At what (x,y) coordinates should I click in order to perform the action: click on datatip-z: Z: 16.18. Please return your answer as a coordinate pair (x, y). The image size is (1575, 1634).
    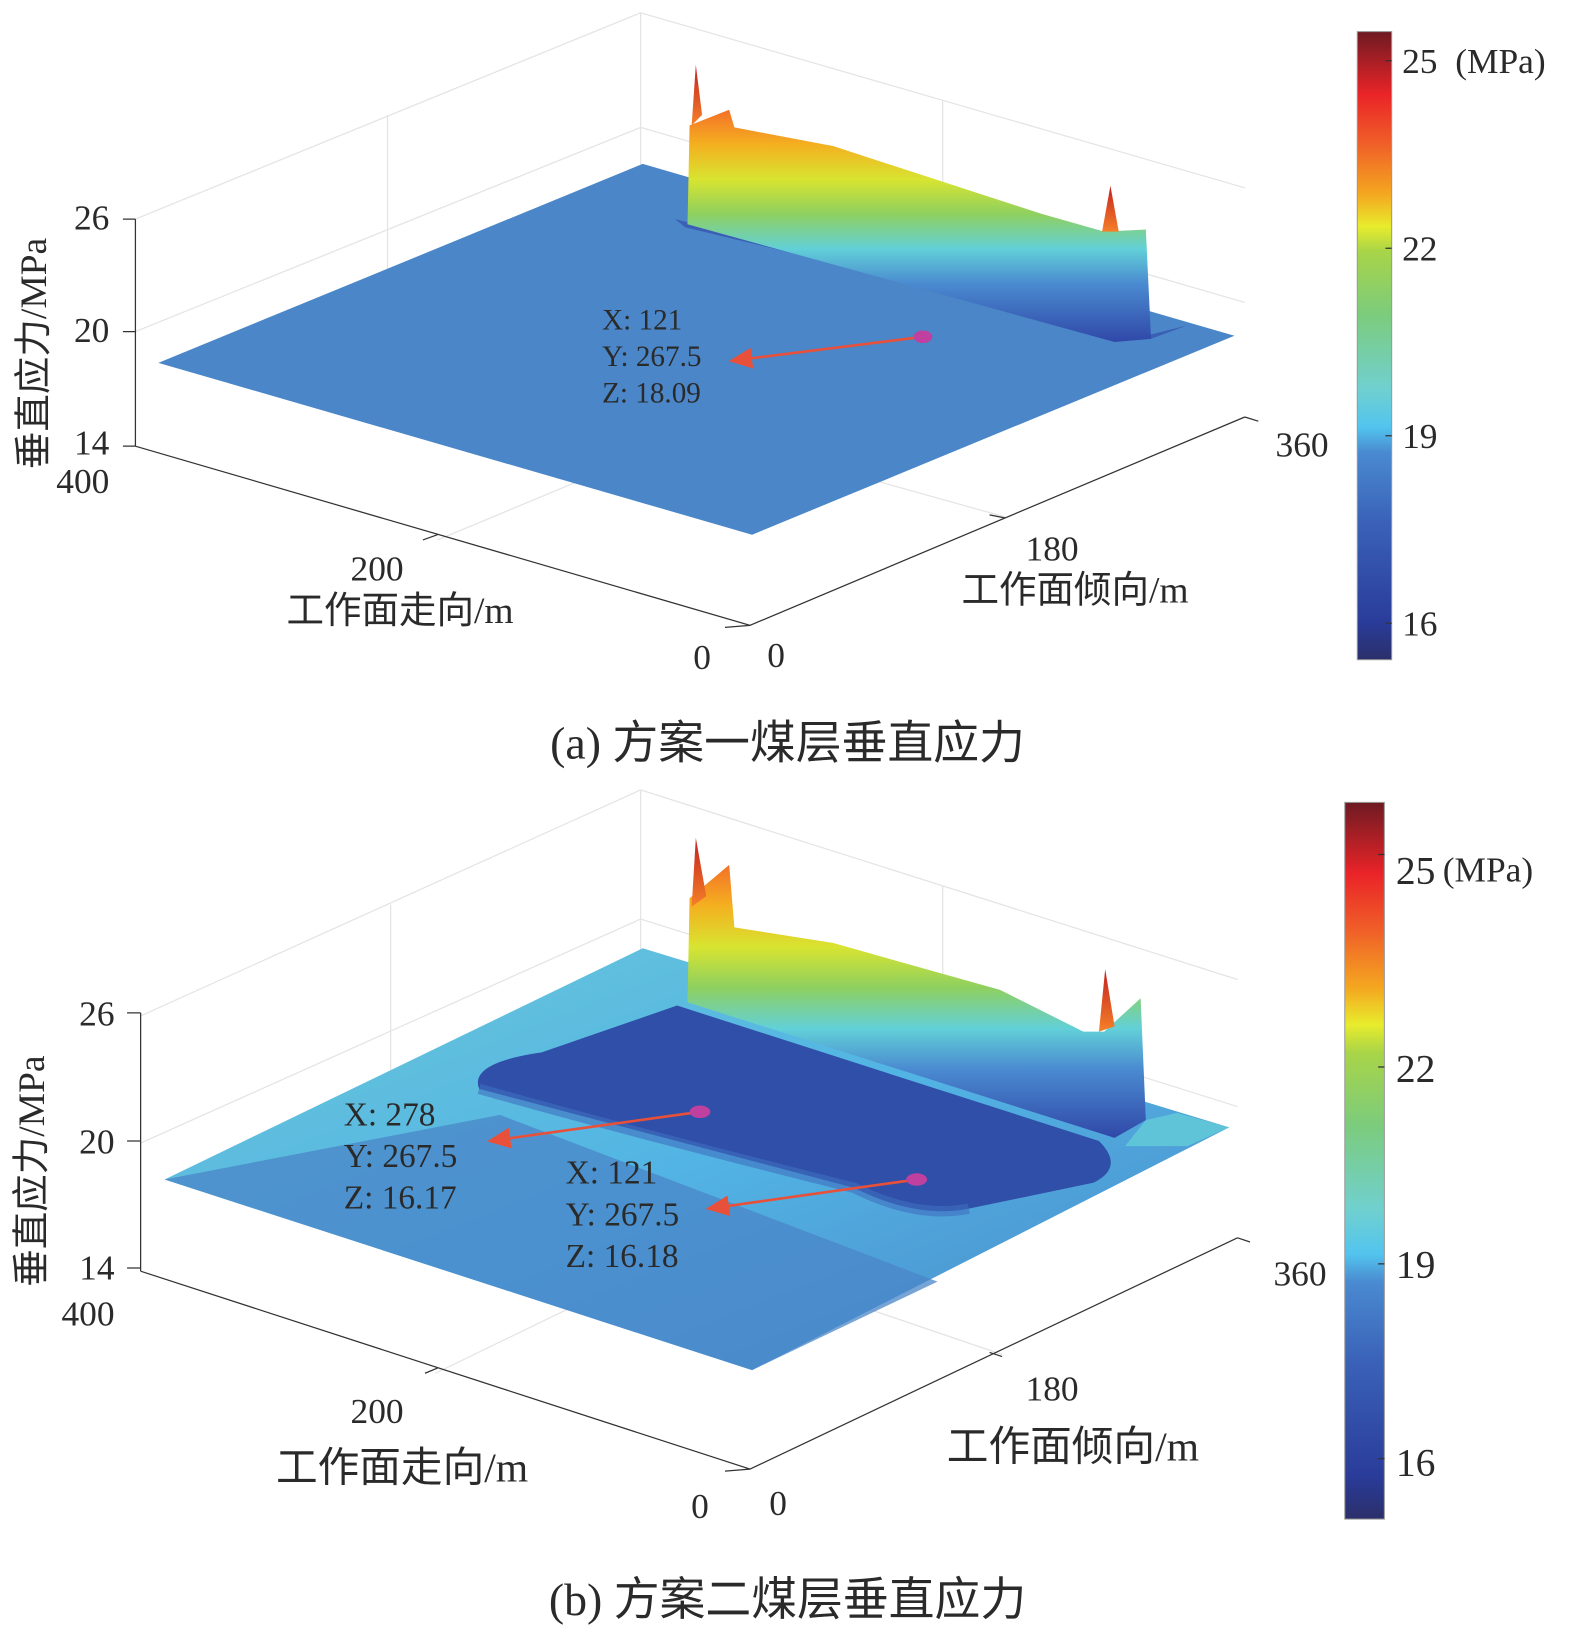
    Looking at the image, I should click on (622, 1256).